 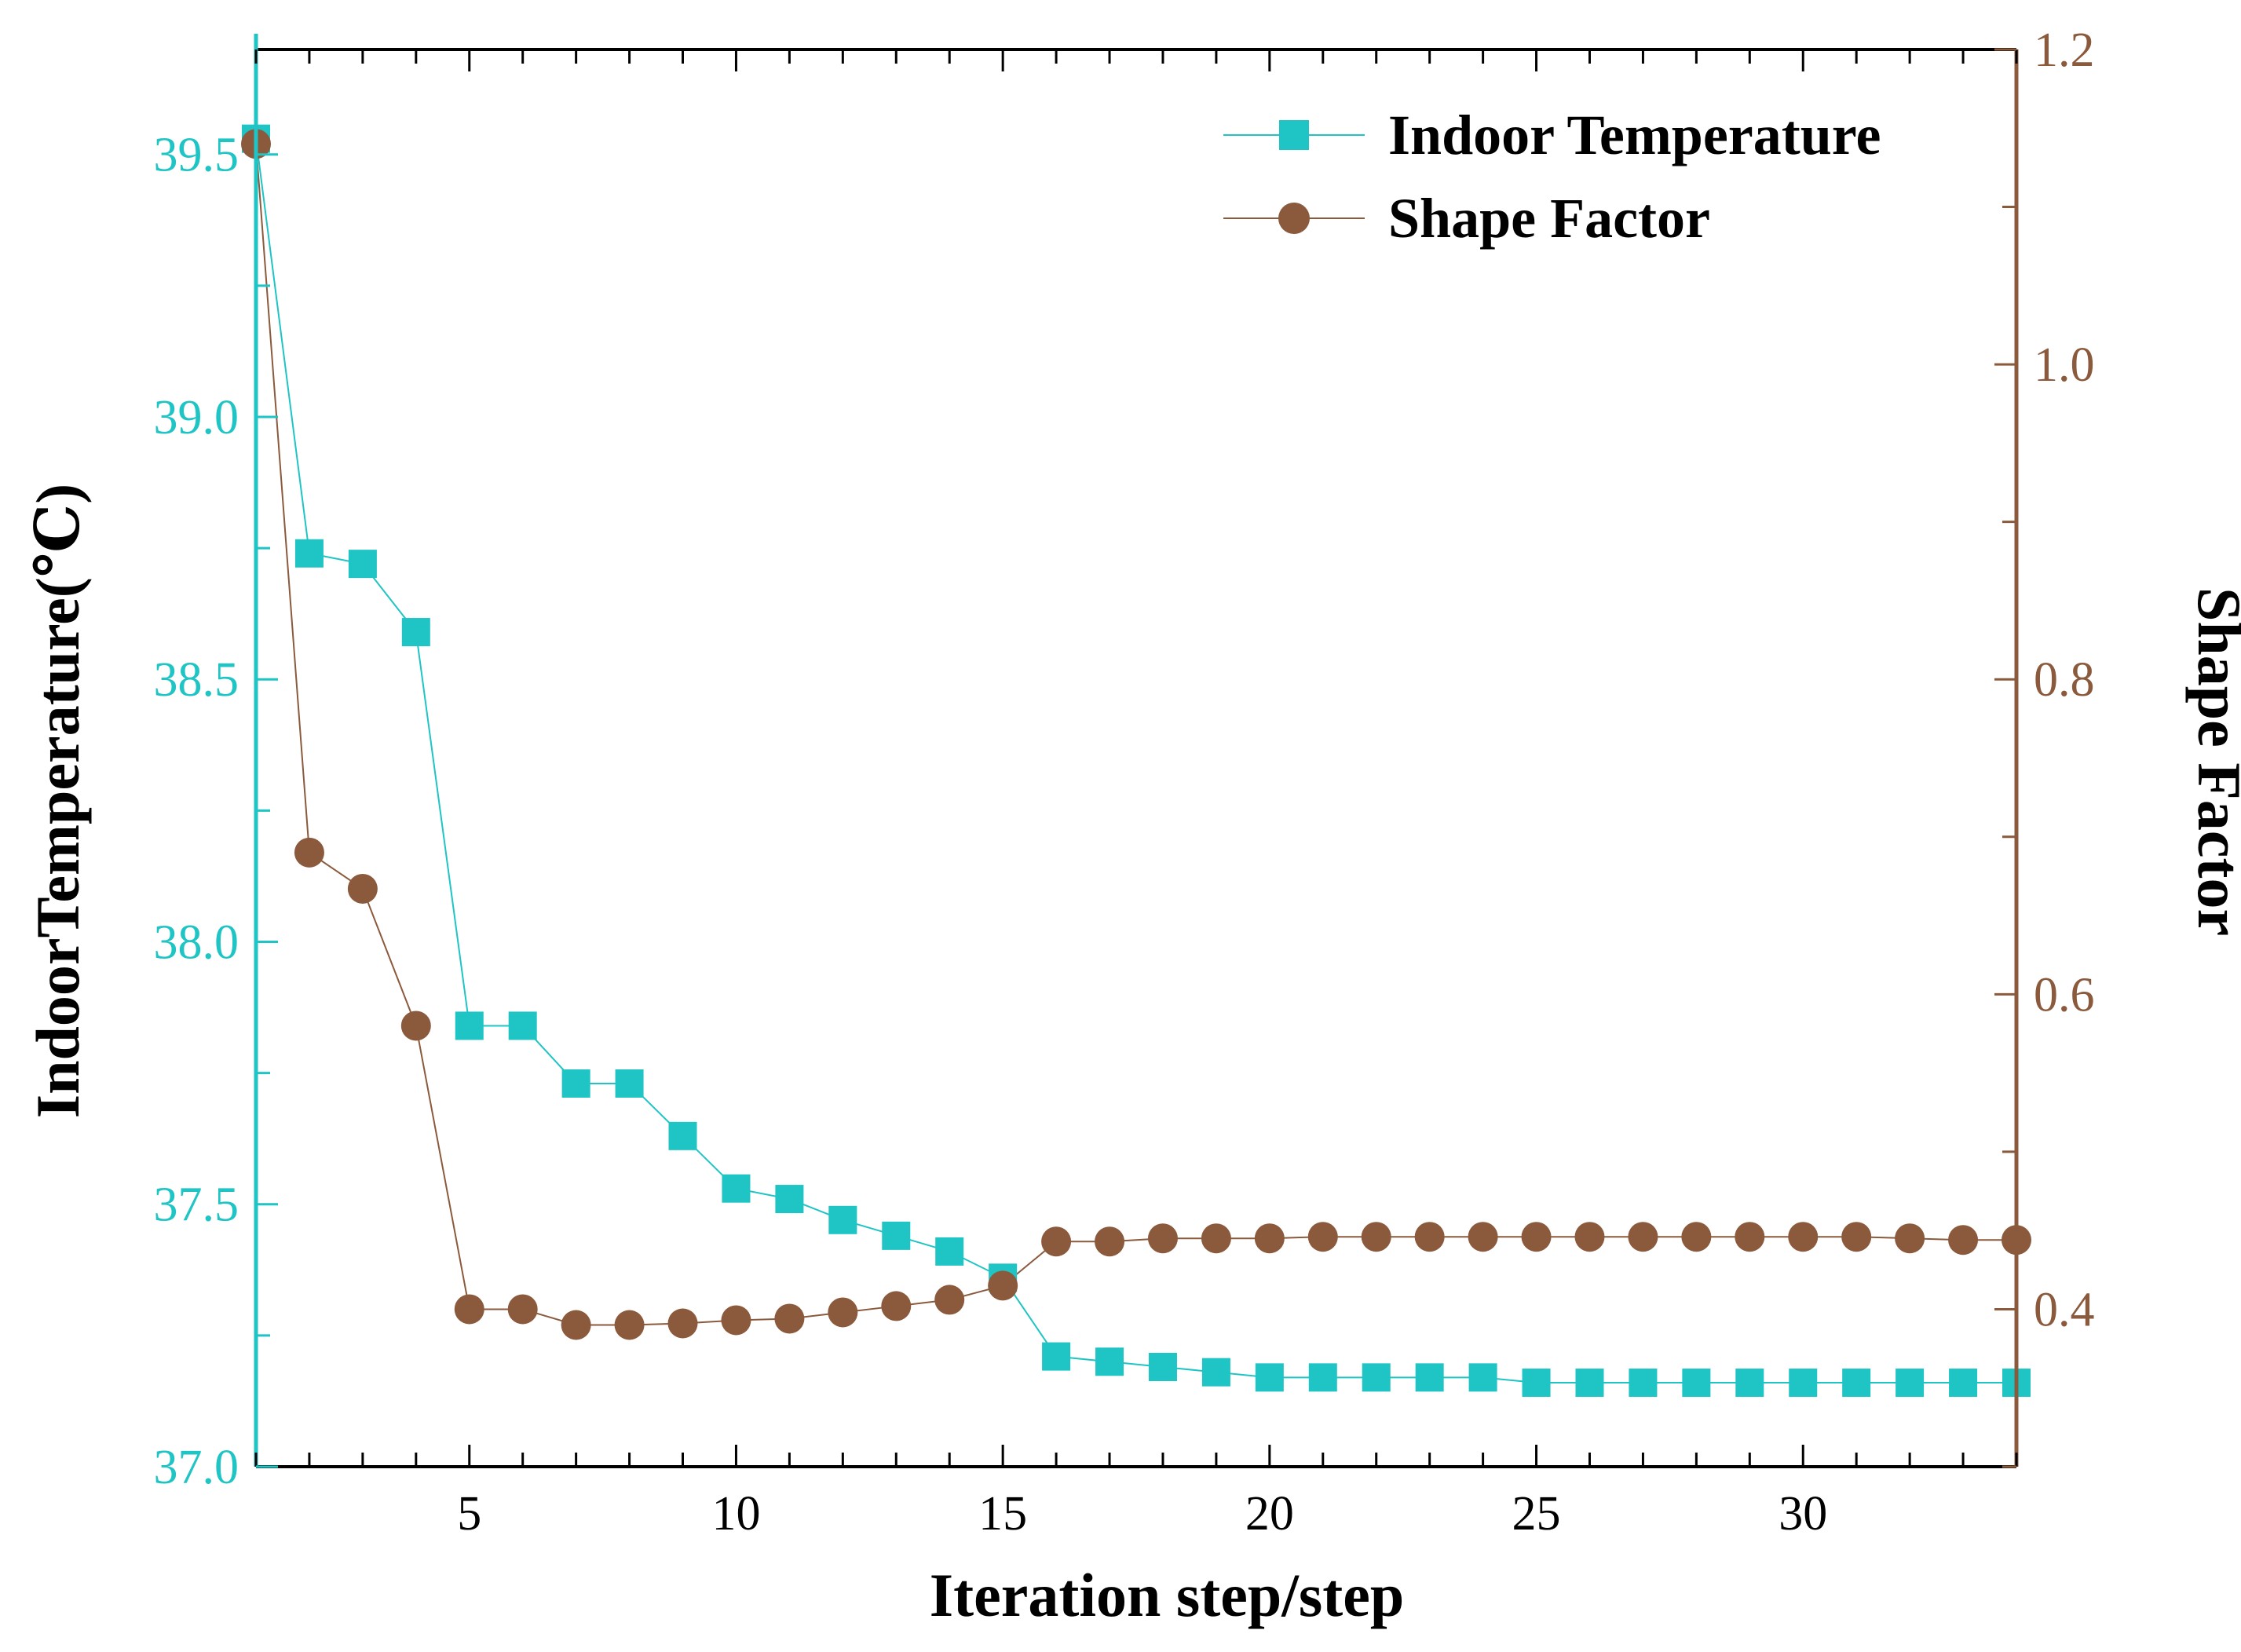 What do you see at coordinates (2213, 761) in the screenshot?
I see `y-axis-right-title: Shape Factor` at bounding box center [2213, 761].